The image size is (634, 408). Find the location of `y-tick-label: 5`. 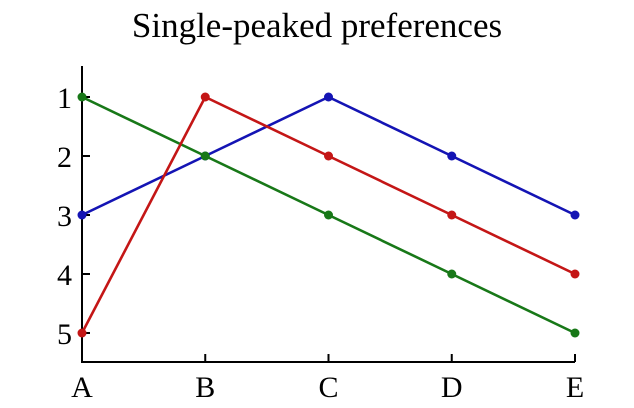

y-tick-label: 5 is located at coordinates (64, 334).